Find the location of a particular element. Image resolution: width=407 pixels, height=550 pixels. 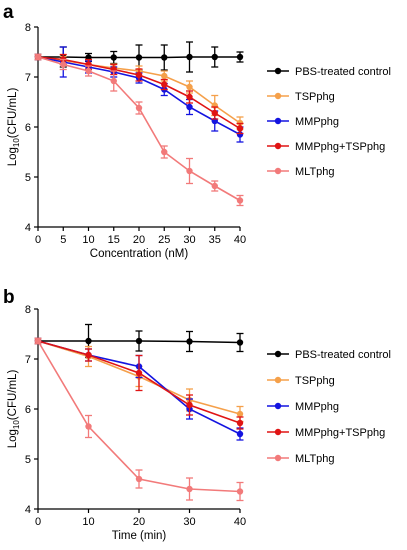

legend-entry: PBS-treated control is located at coordinates (329, 355).